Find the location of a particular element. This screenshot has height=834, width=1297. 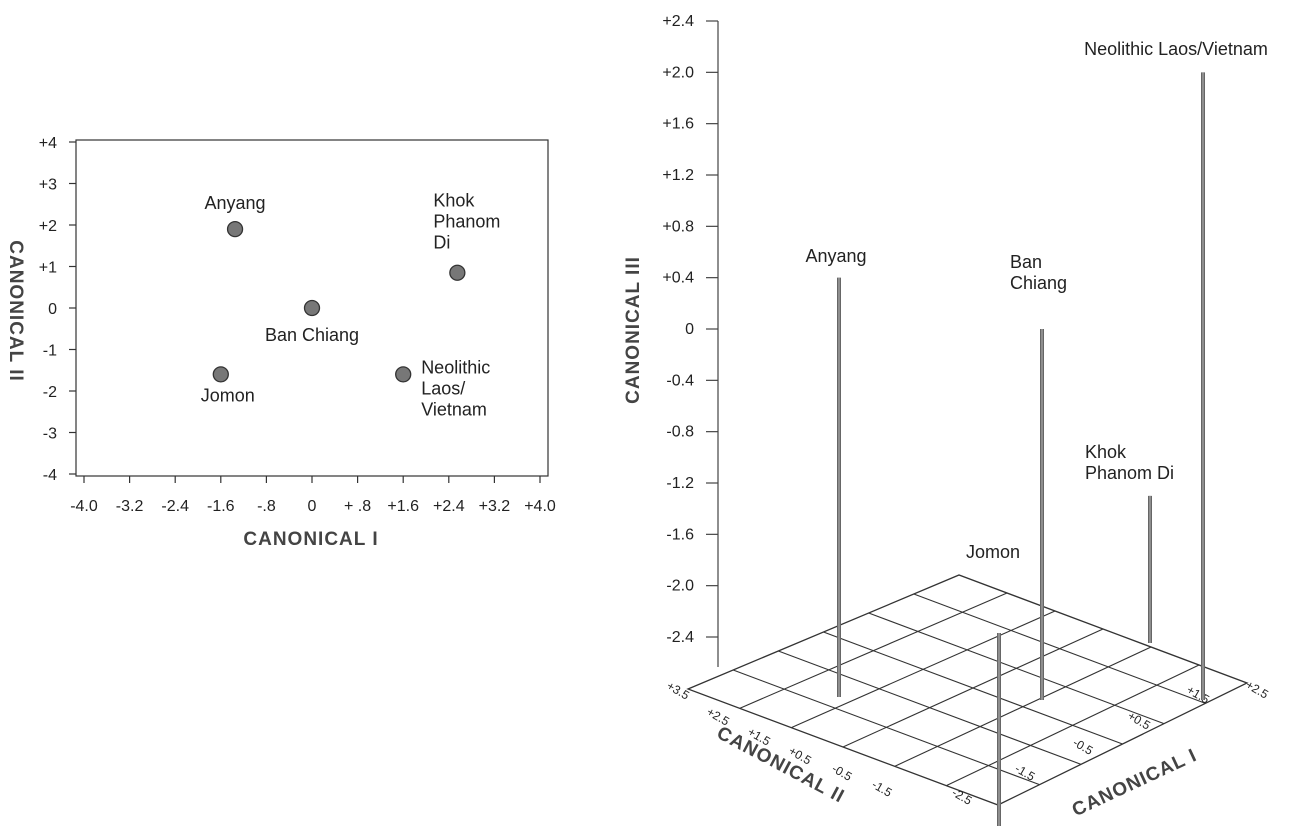

z-tick-label: +0.8 is located at coordinates (678, 226).